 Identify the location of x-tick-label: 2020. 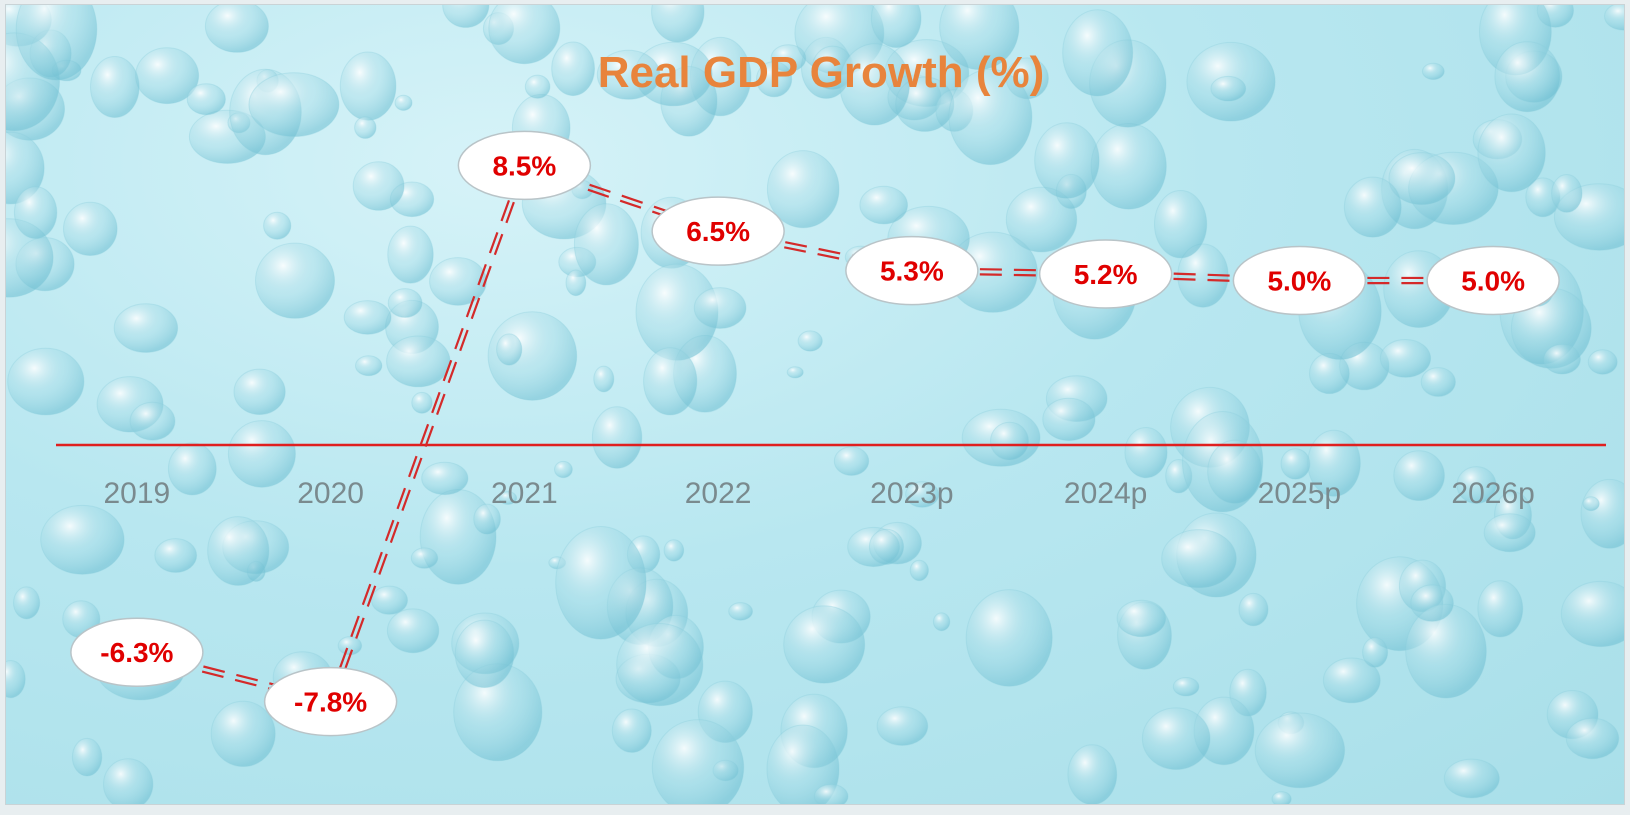
(330, 493).